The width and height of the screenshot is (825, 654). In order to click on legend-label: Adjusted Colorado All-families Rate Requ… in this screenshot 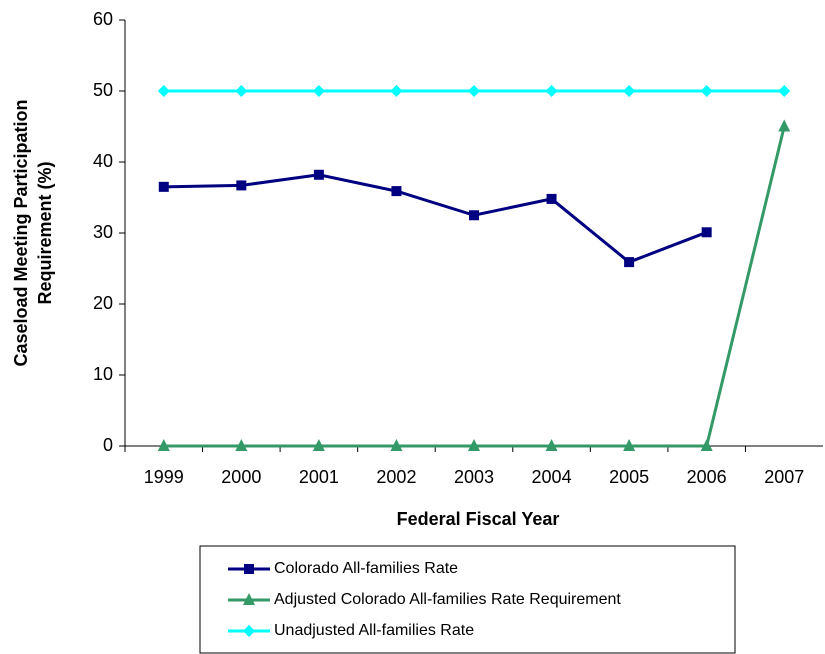, I will do `click(447, 599)`.